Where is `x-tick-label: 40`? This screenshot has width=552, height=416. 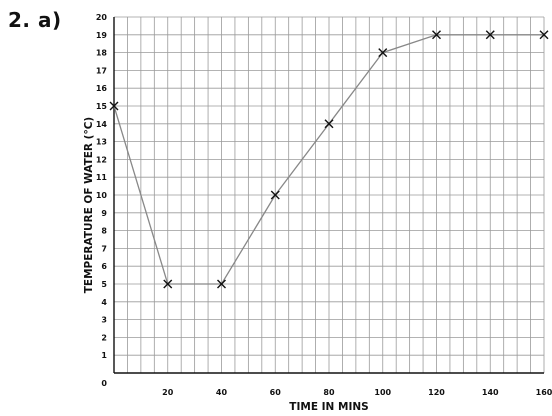
x-tick-label: 40 is located at coordinates (222, 392).